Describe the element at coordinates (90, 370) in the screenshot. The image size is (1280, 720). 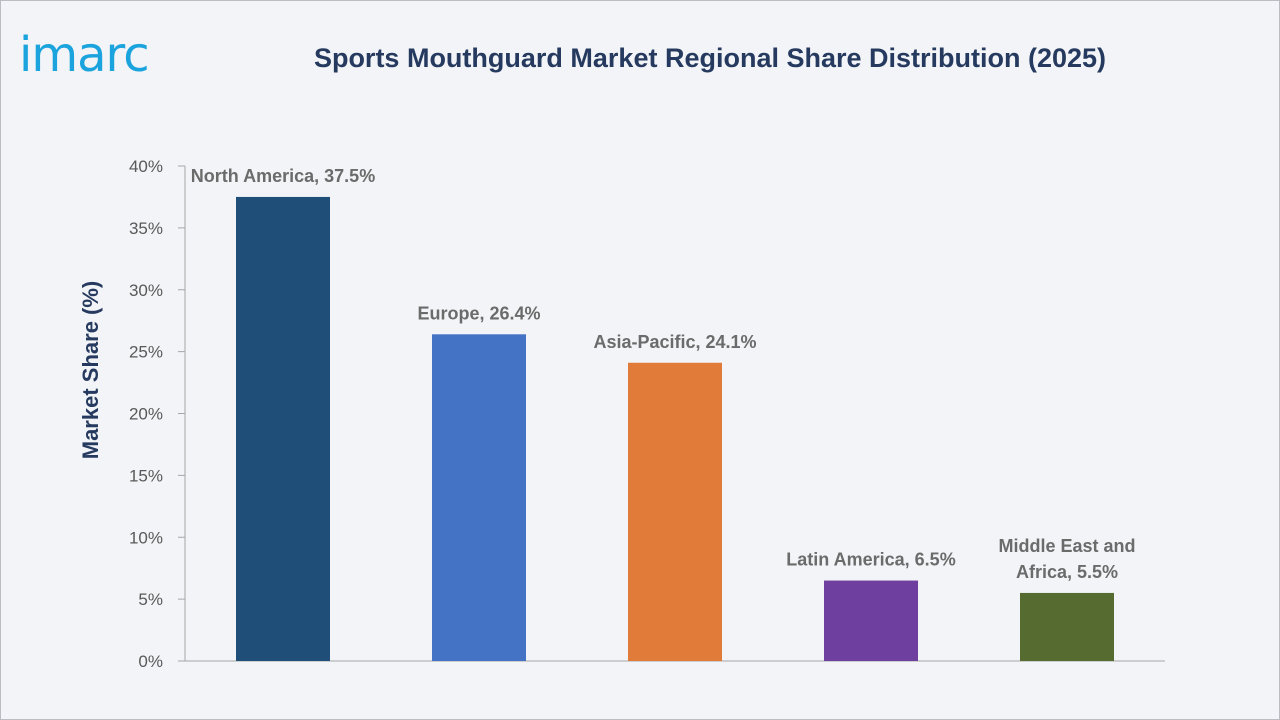
I see `y-axis-label: Market Share (%)` at that location.